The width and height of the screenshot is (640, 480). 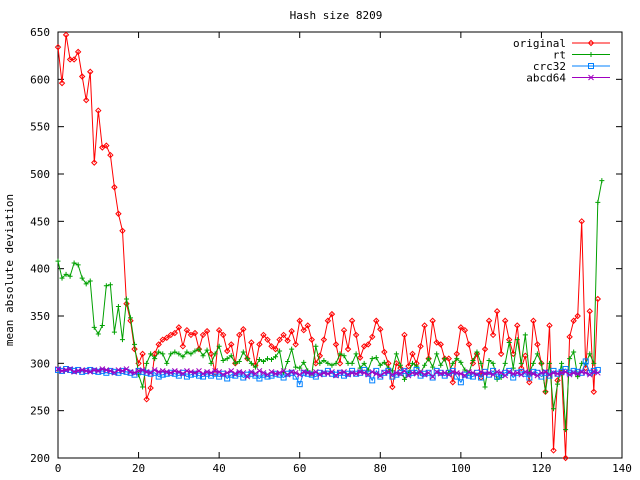 What do you see at coordinates (559, 55) in the screenshot?
I see `legend-label: rt` at bounding box center [559, 55].